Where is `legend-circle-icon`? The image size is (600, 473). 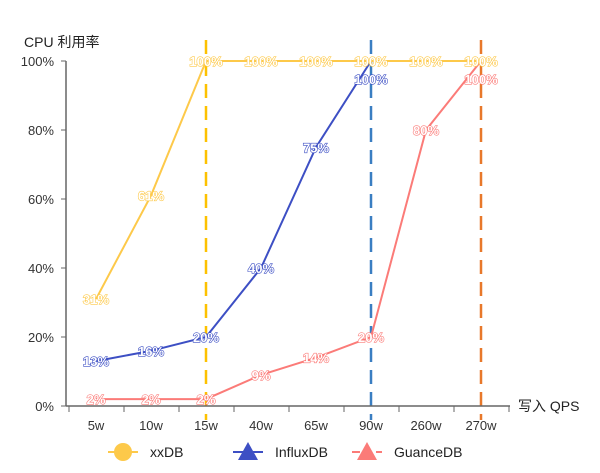 legend-circle-icon is located at coordinates (123, 452).